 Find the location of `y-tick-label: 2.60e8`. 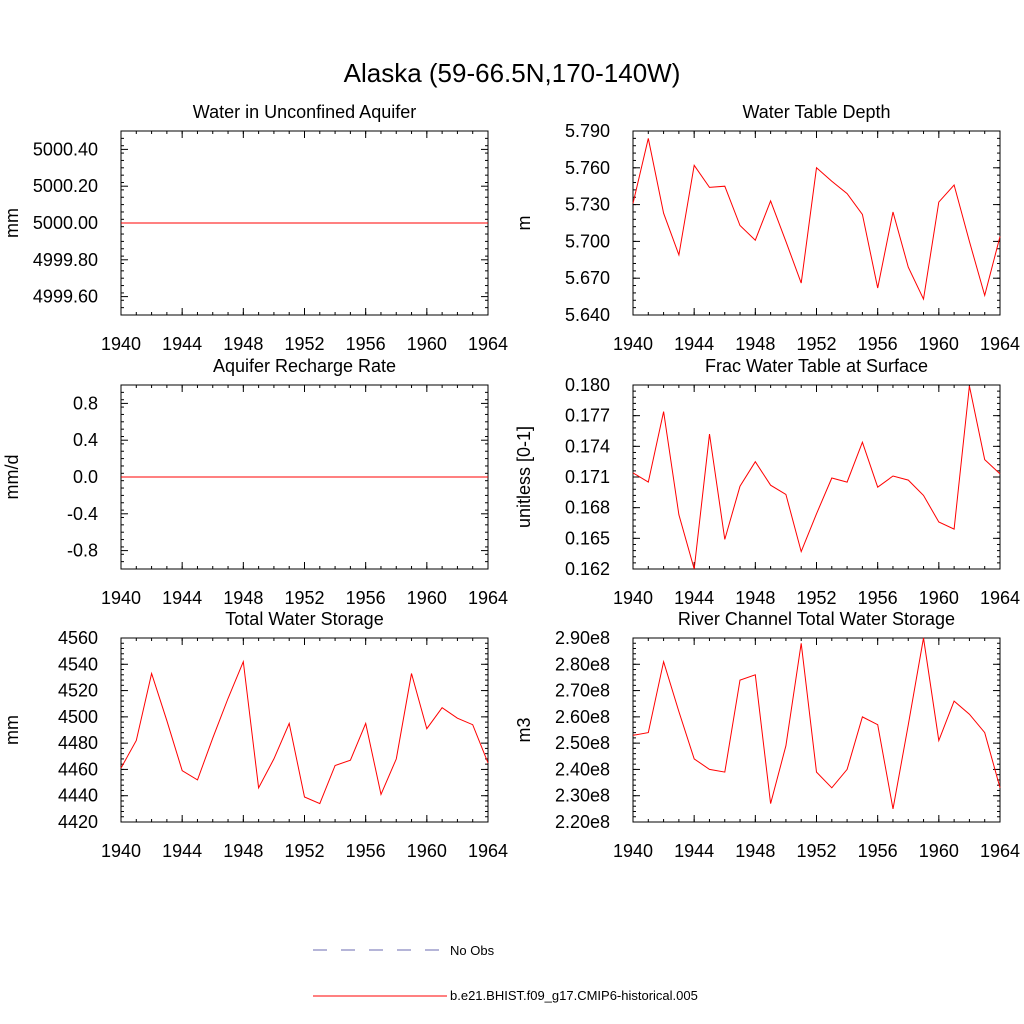

y-tick-label: 2.60e8 is located at coordinates (582, 717).